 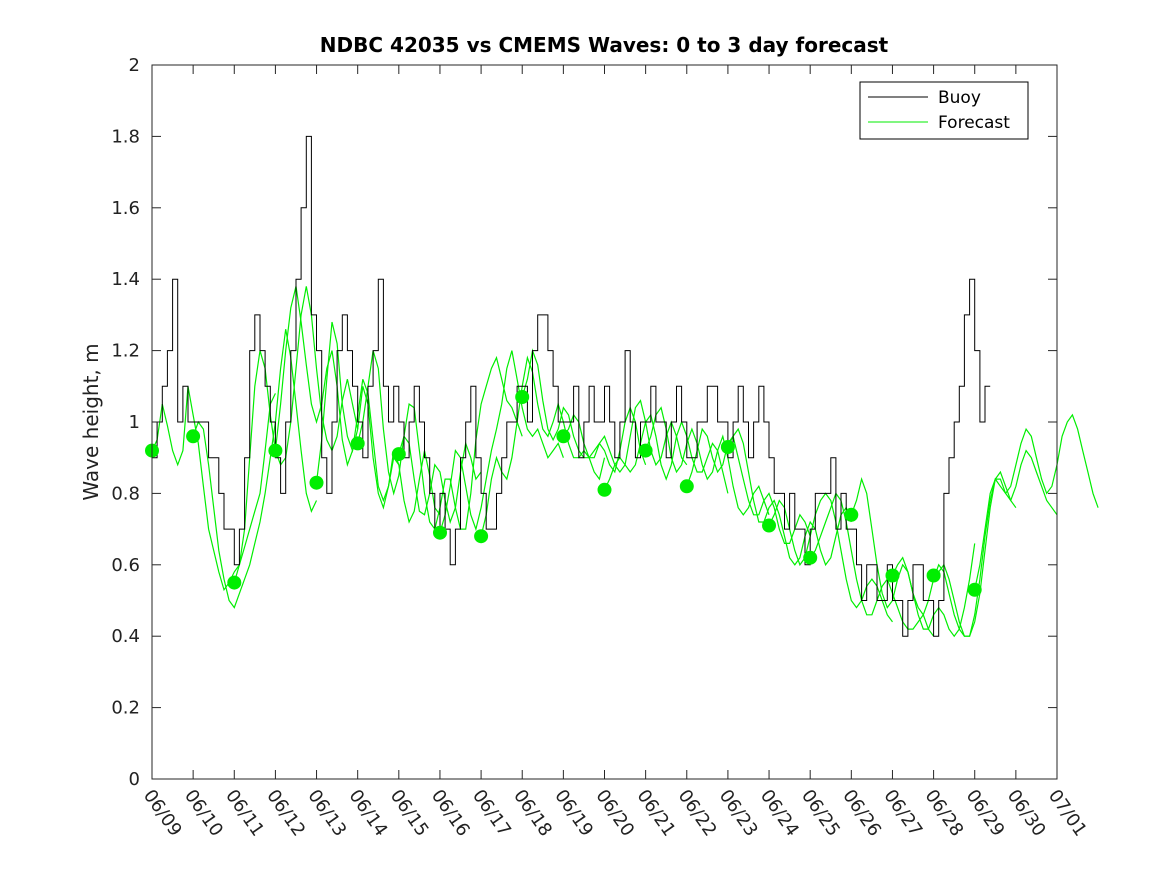 I want to click on x-tick-label: 06/28, so click(x=943, y=813).